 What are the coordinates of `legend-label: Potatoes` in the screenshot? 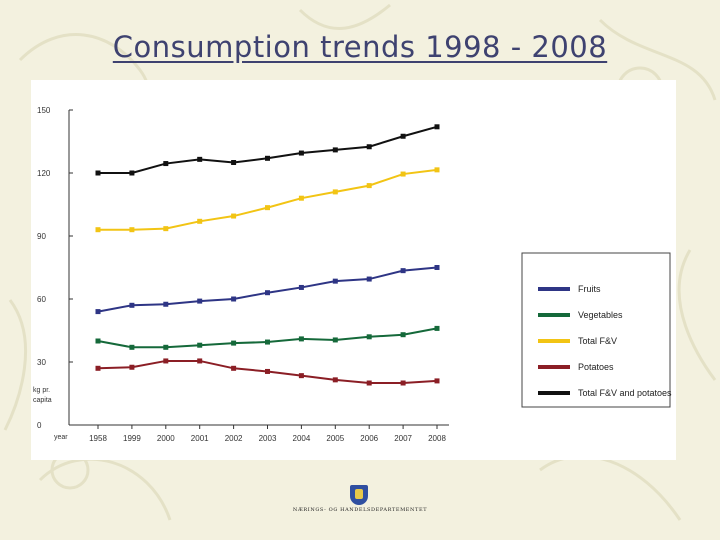 It's located at (596, 367).